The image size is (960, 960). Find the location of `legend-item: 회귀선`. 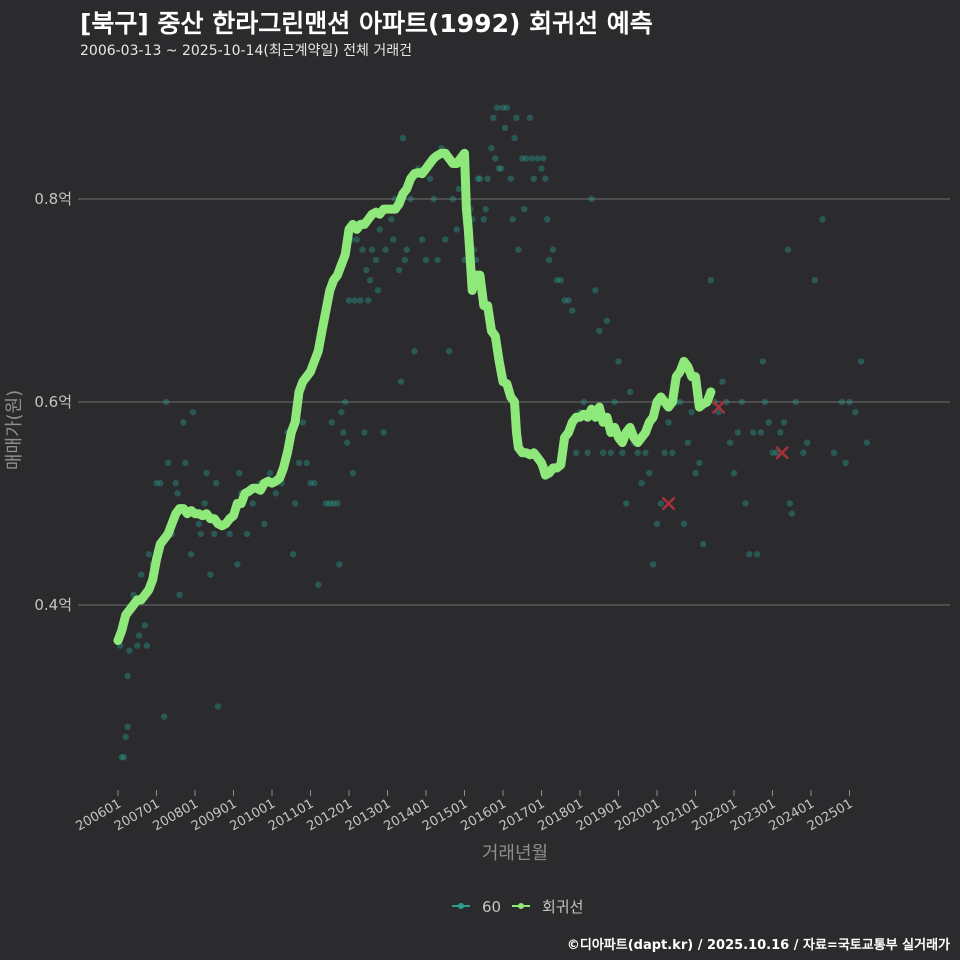

legend-item: 회귀선 is located at coordinates (547, 907).